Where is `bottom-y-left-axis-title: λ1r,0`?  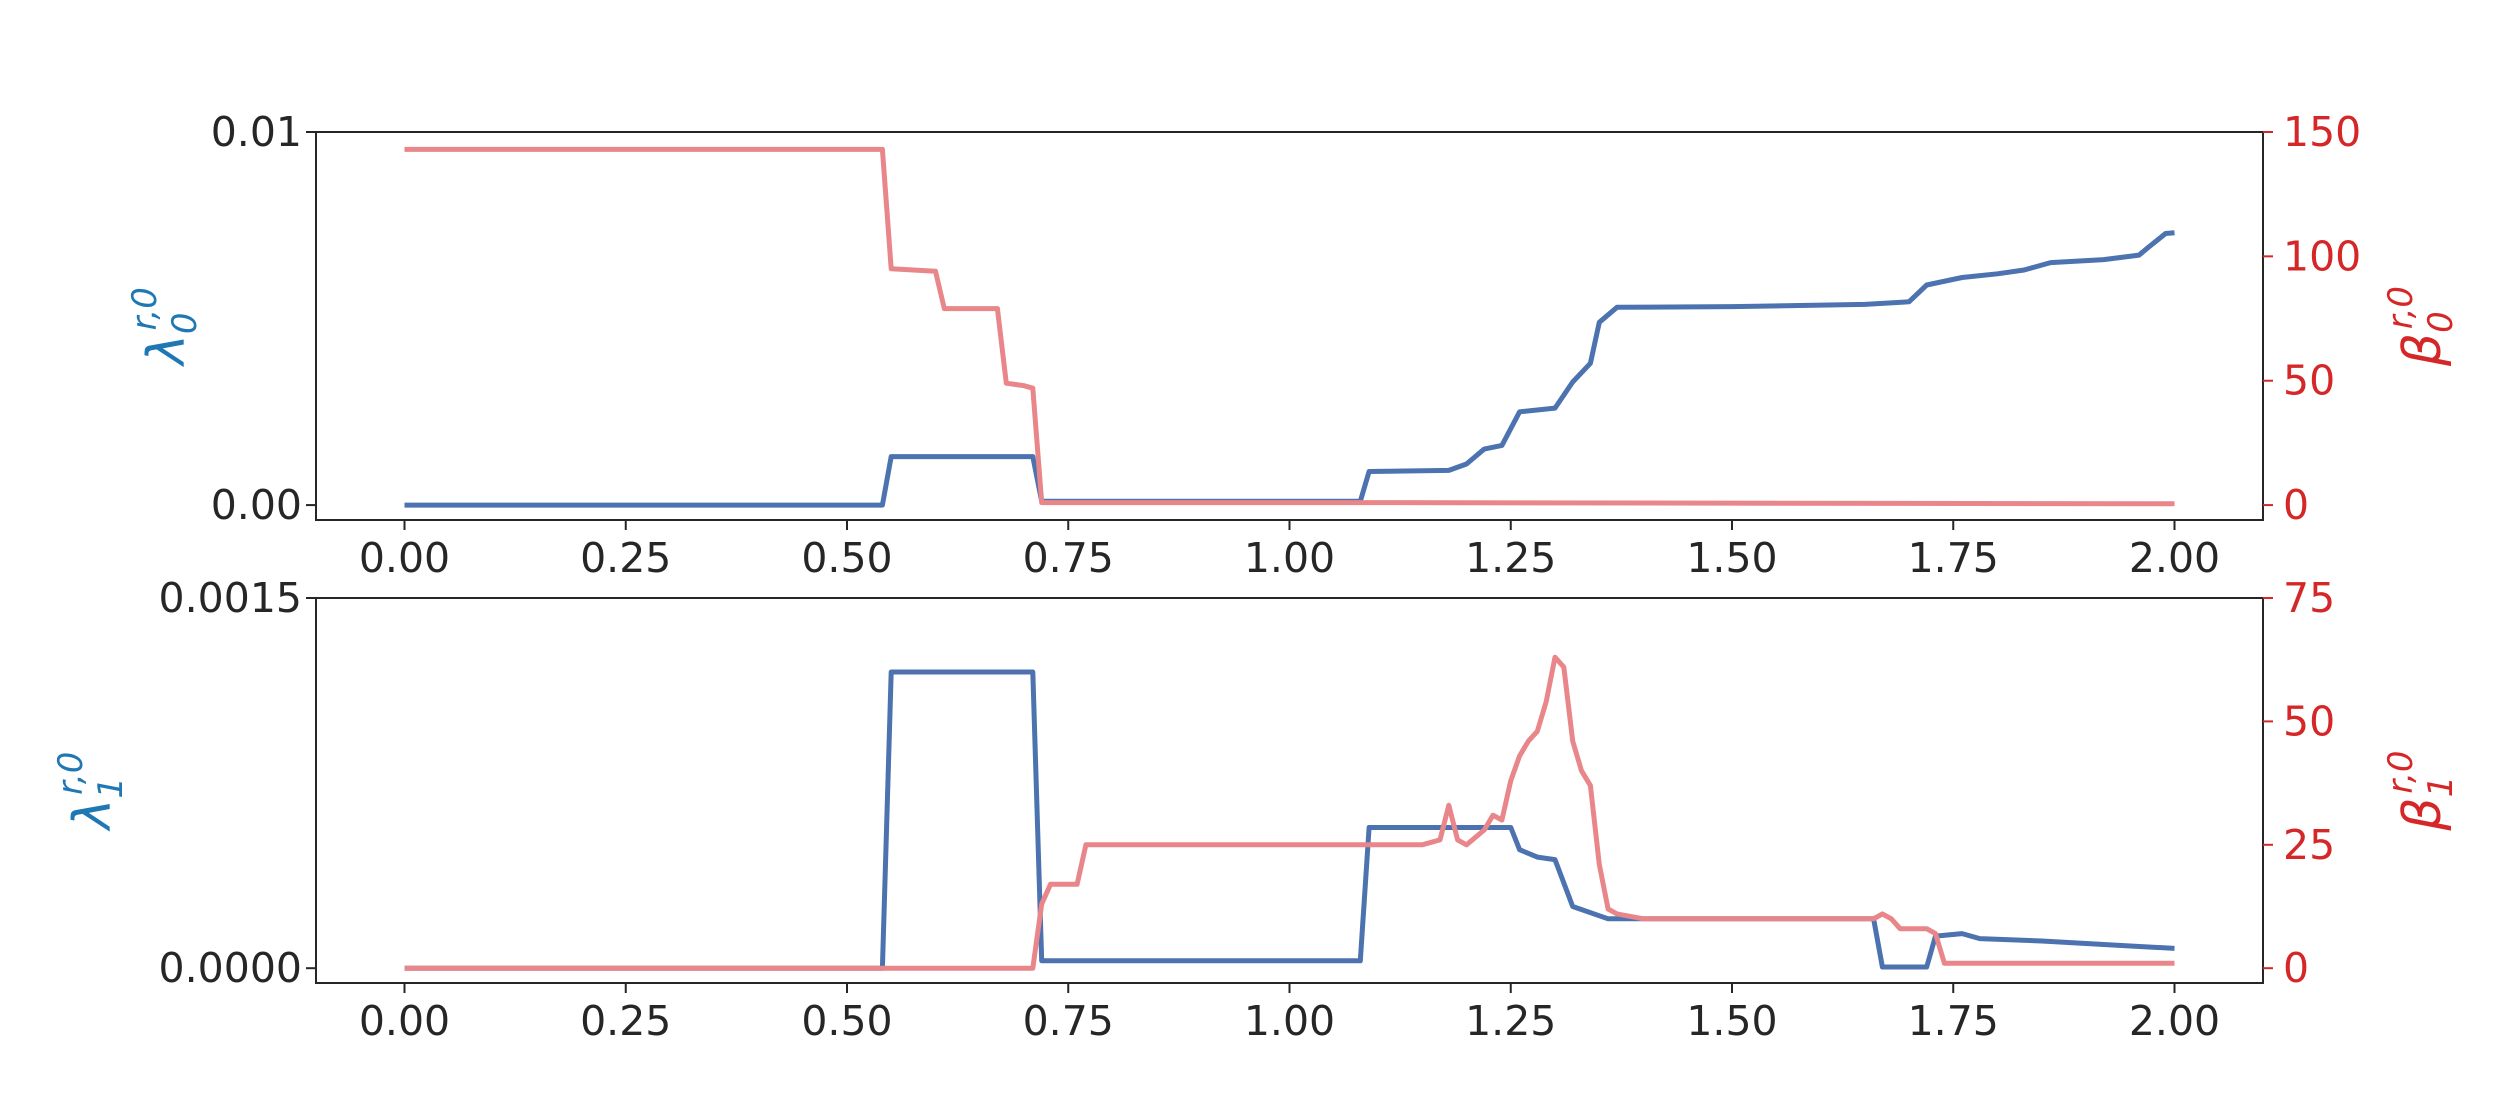 bottom-y-left-axis-title: λ1r,0 is located at coordinates (91, 792).